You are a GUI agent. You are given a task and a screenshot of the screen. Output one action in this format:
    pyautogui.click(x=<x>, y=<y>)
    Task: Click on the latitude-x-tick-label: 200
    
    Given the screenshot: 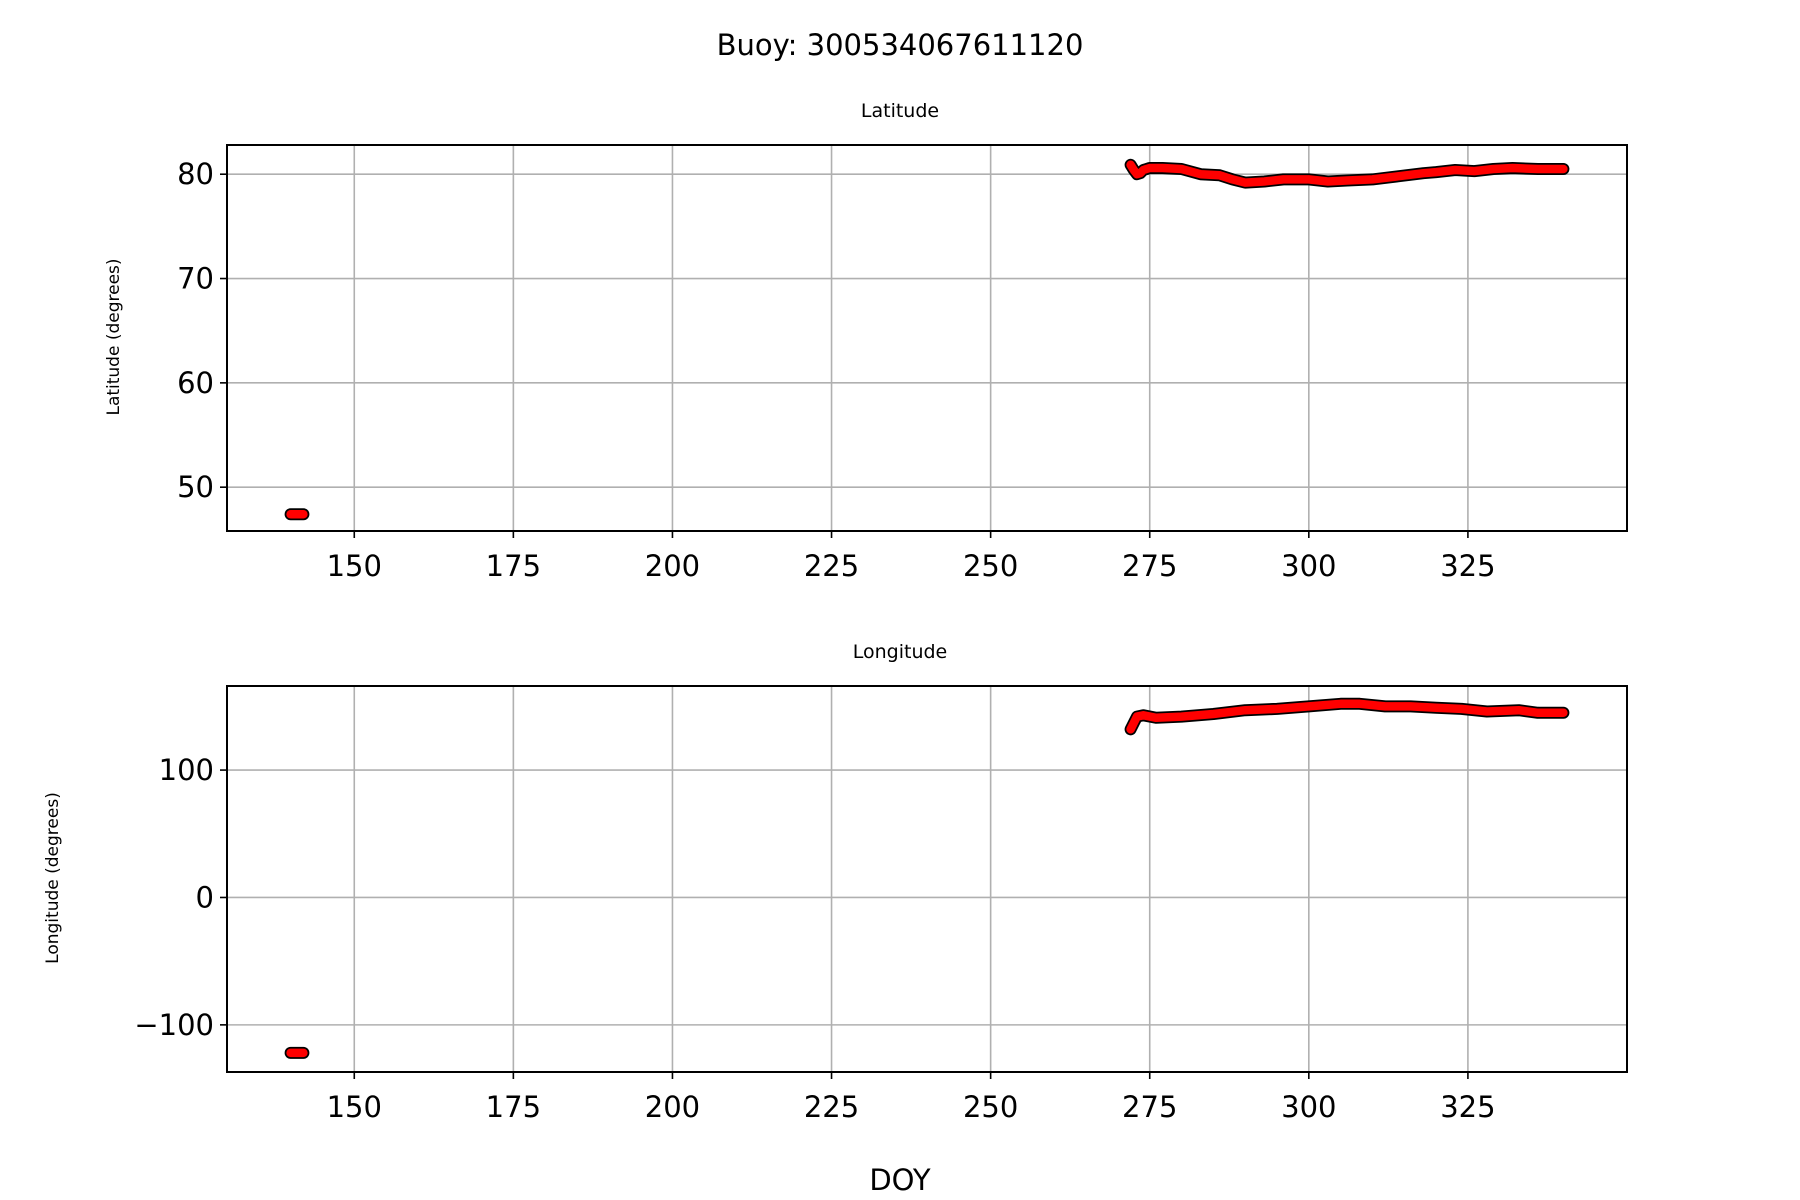 What is the action you would take?
    pyautogui.click(x=672, y=566)
    